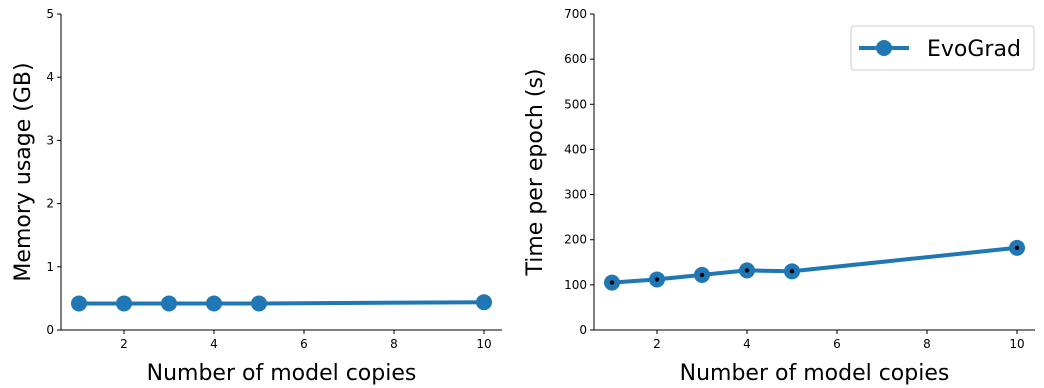  I want to click on y-tick-label: 400, so click(575, 149).